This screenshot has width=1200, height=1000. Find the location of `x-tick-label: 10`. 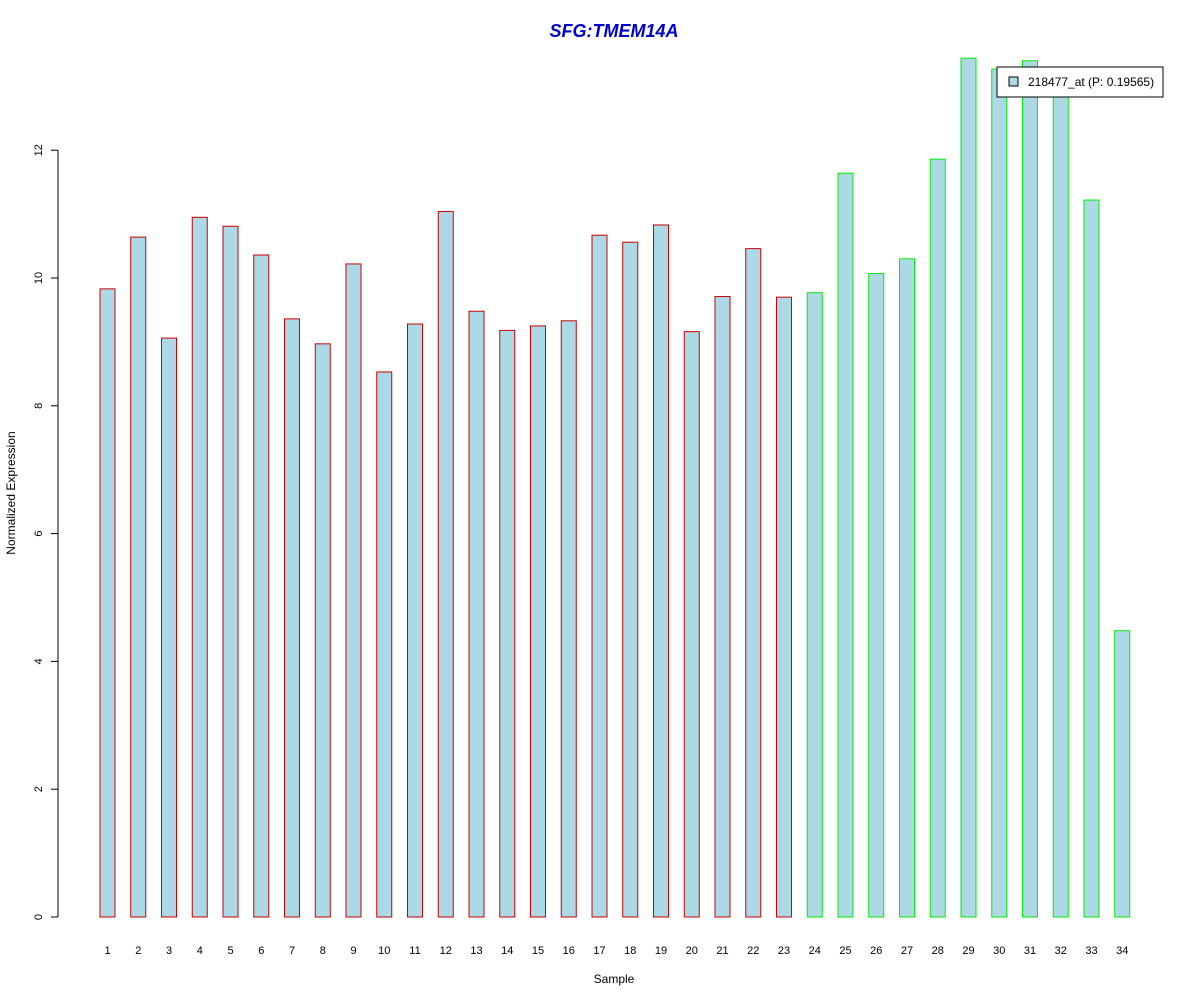

x-tick-label: 10 is located at coordinates (384, 951).